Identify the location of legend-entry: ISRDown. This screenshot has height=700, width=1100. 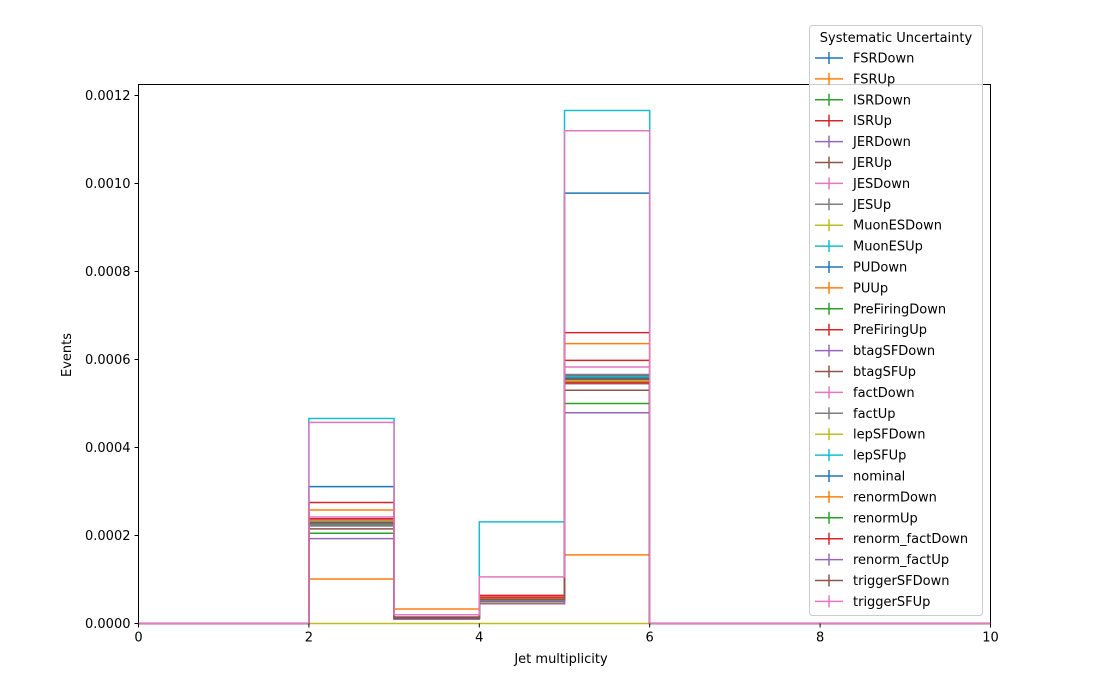
(863, 100).